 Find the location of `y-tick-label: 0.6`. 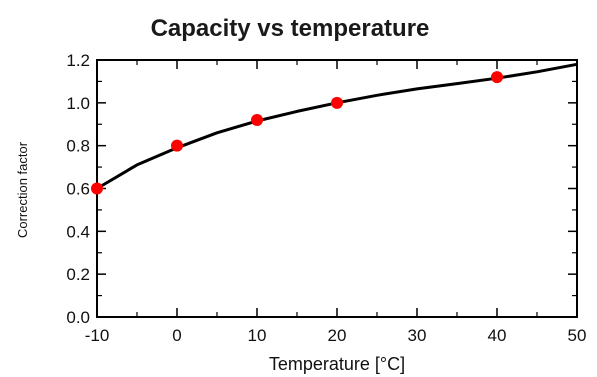

y-tick-label: 0.6 is located at coordinates (78, 189).